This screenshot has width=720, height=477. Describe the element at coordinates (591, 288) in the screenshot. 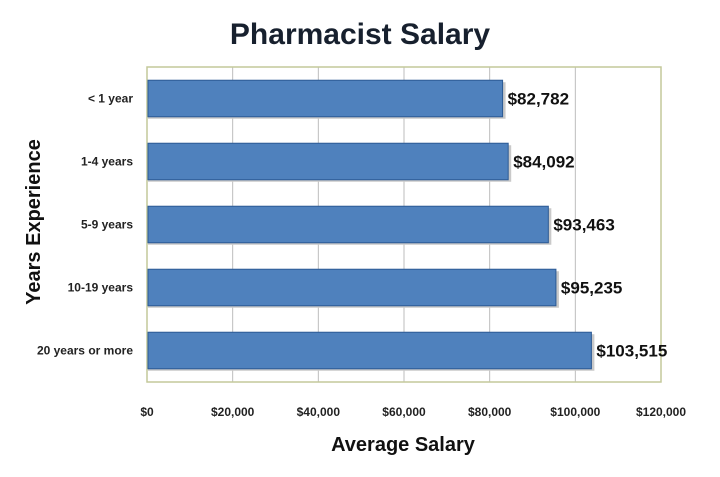

I see `data-label: $95,235` at that location.